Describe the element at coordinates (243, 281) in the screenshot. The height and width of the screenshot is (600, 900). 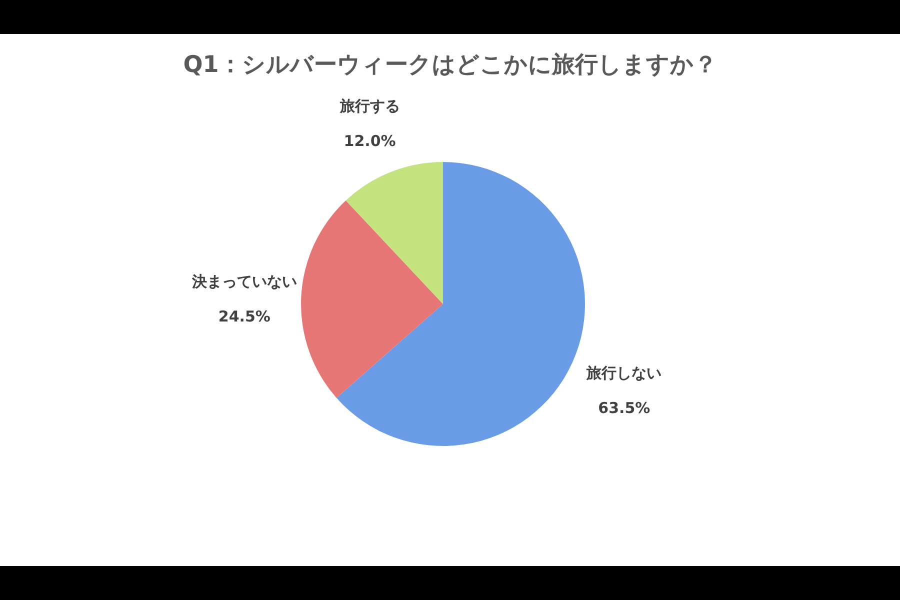
I see `slice-label: 決まっていない` at that location.